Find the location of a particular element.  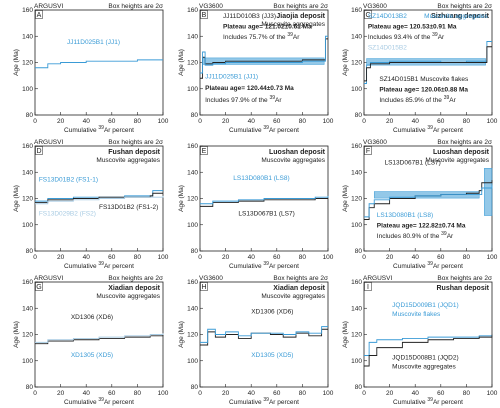

panel-letter: E is located at coordinates (204, 150).